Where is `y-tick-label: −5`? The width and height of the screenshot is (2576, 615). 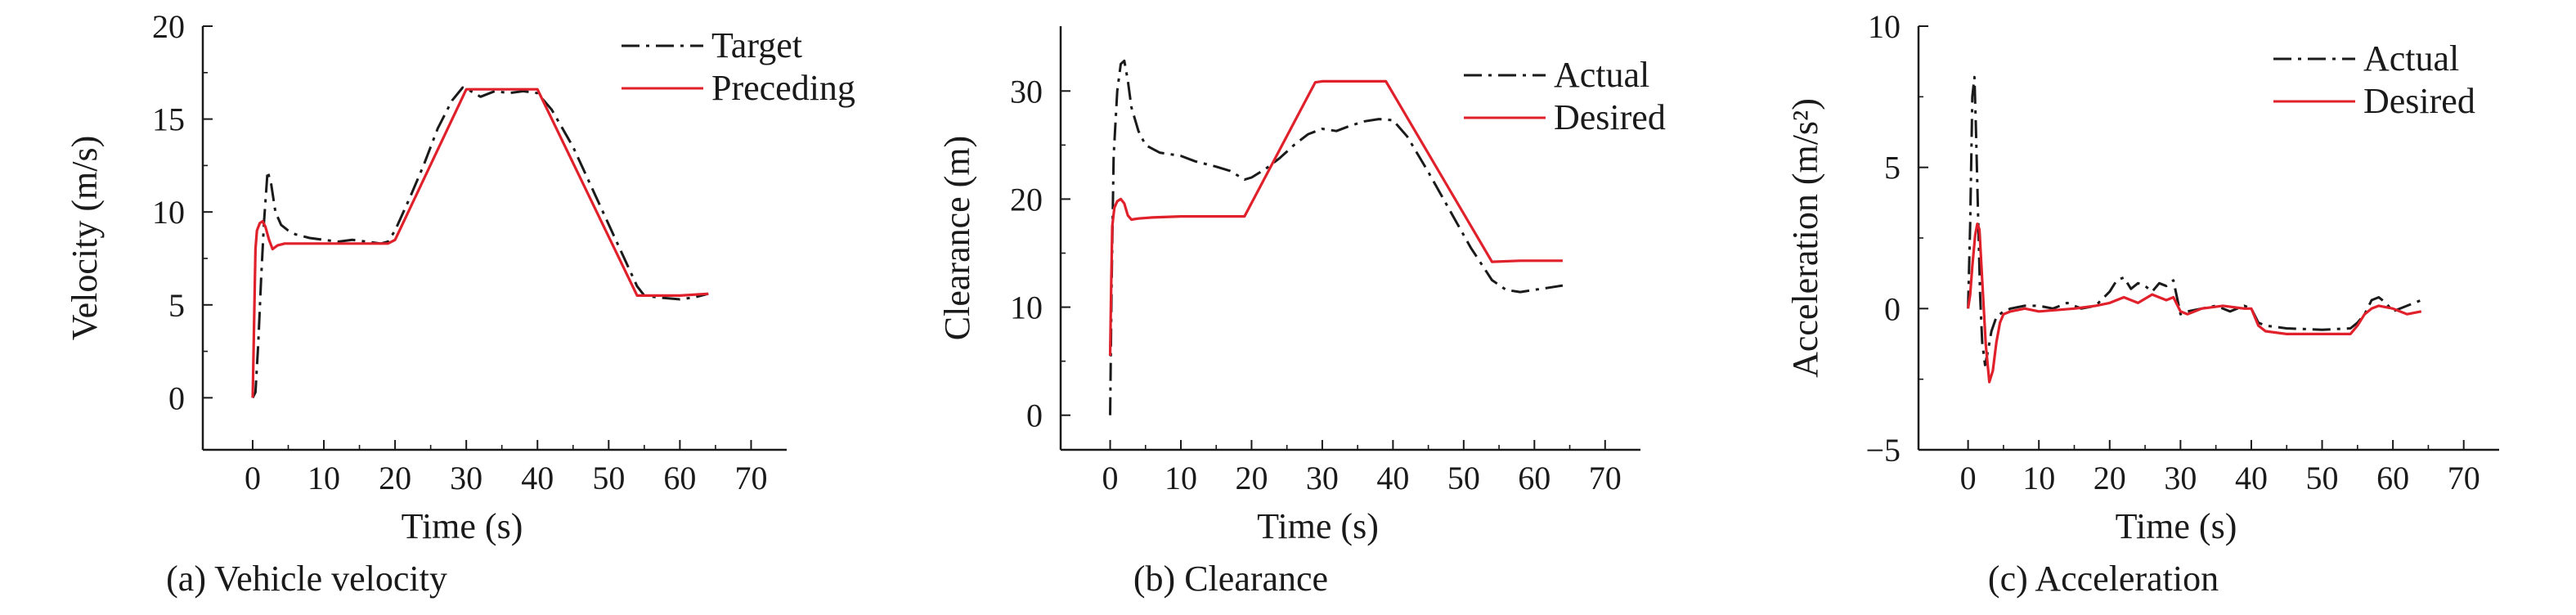 y-tick-label: −5 is located at coordinates (1883, 450).